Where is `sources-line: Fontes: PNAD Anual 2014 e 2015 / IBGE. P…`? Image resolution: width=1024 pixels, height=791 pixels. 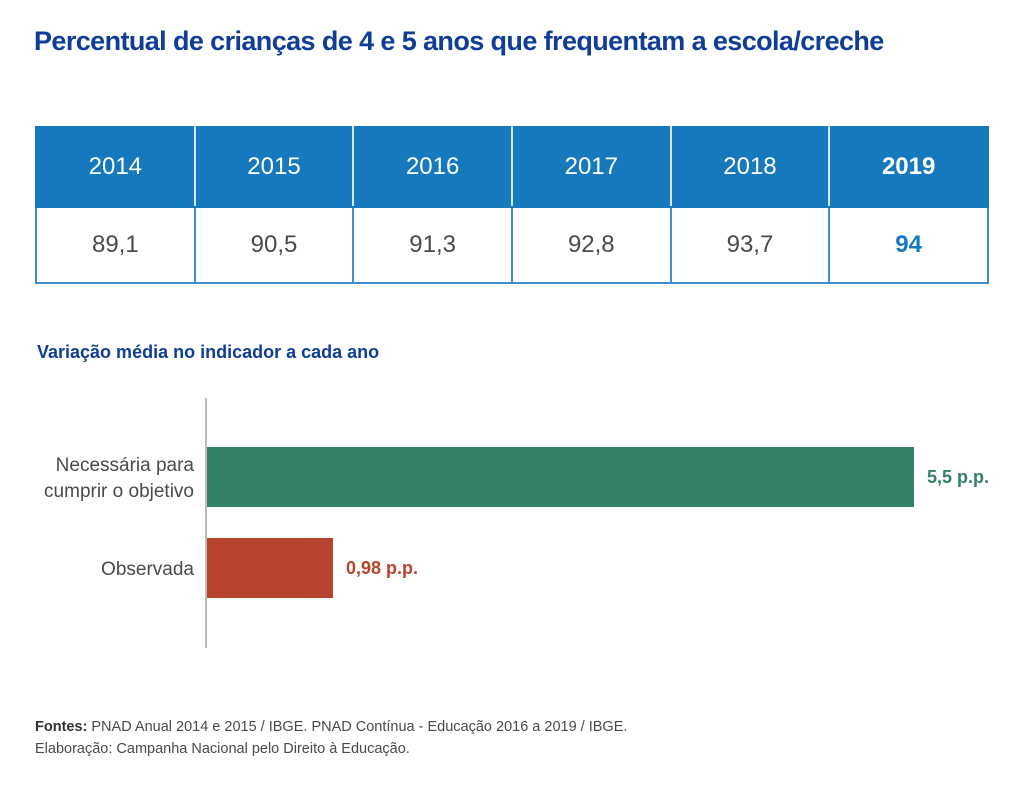
sources-line: Fontes: PNAD Anual 2014 e 2015 / IBGE. P… is located at coordinates (331, 727).